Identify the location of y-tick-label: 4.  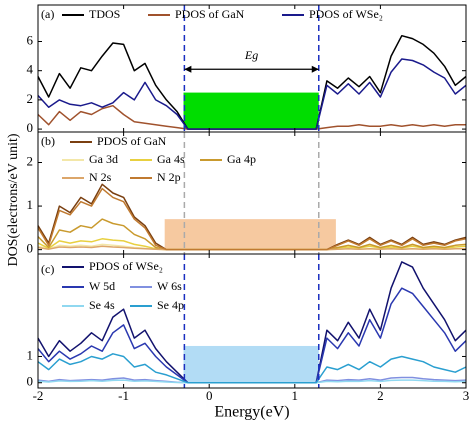
(30, 69).